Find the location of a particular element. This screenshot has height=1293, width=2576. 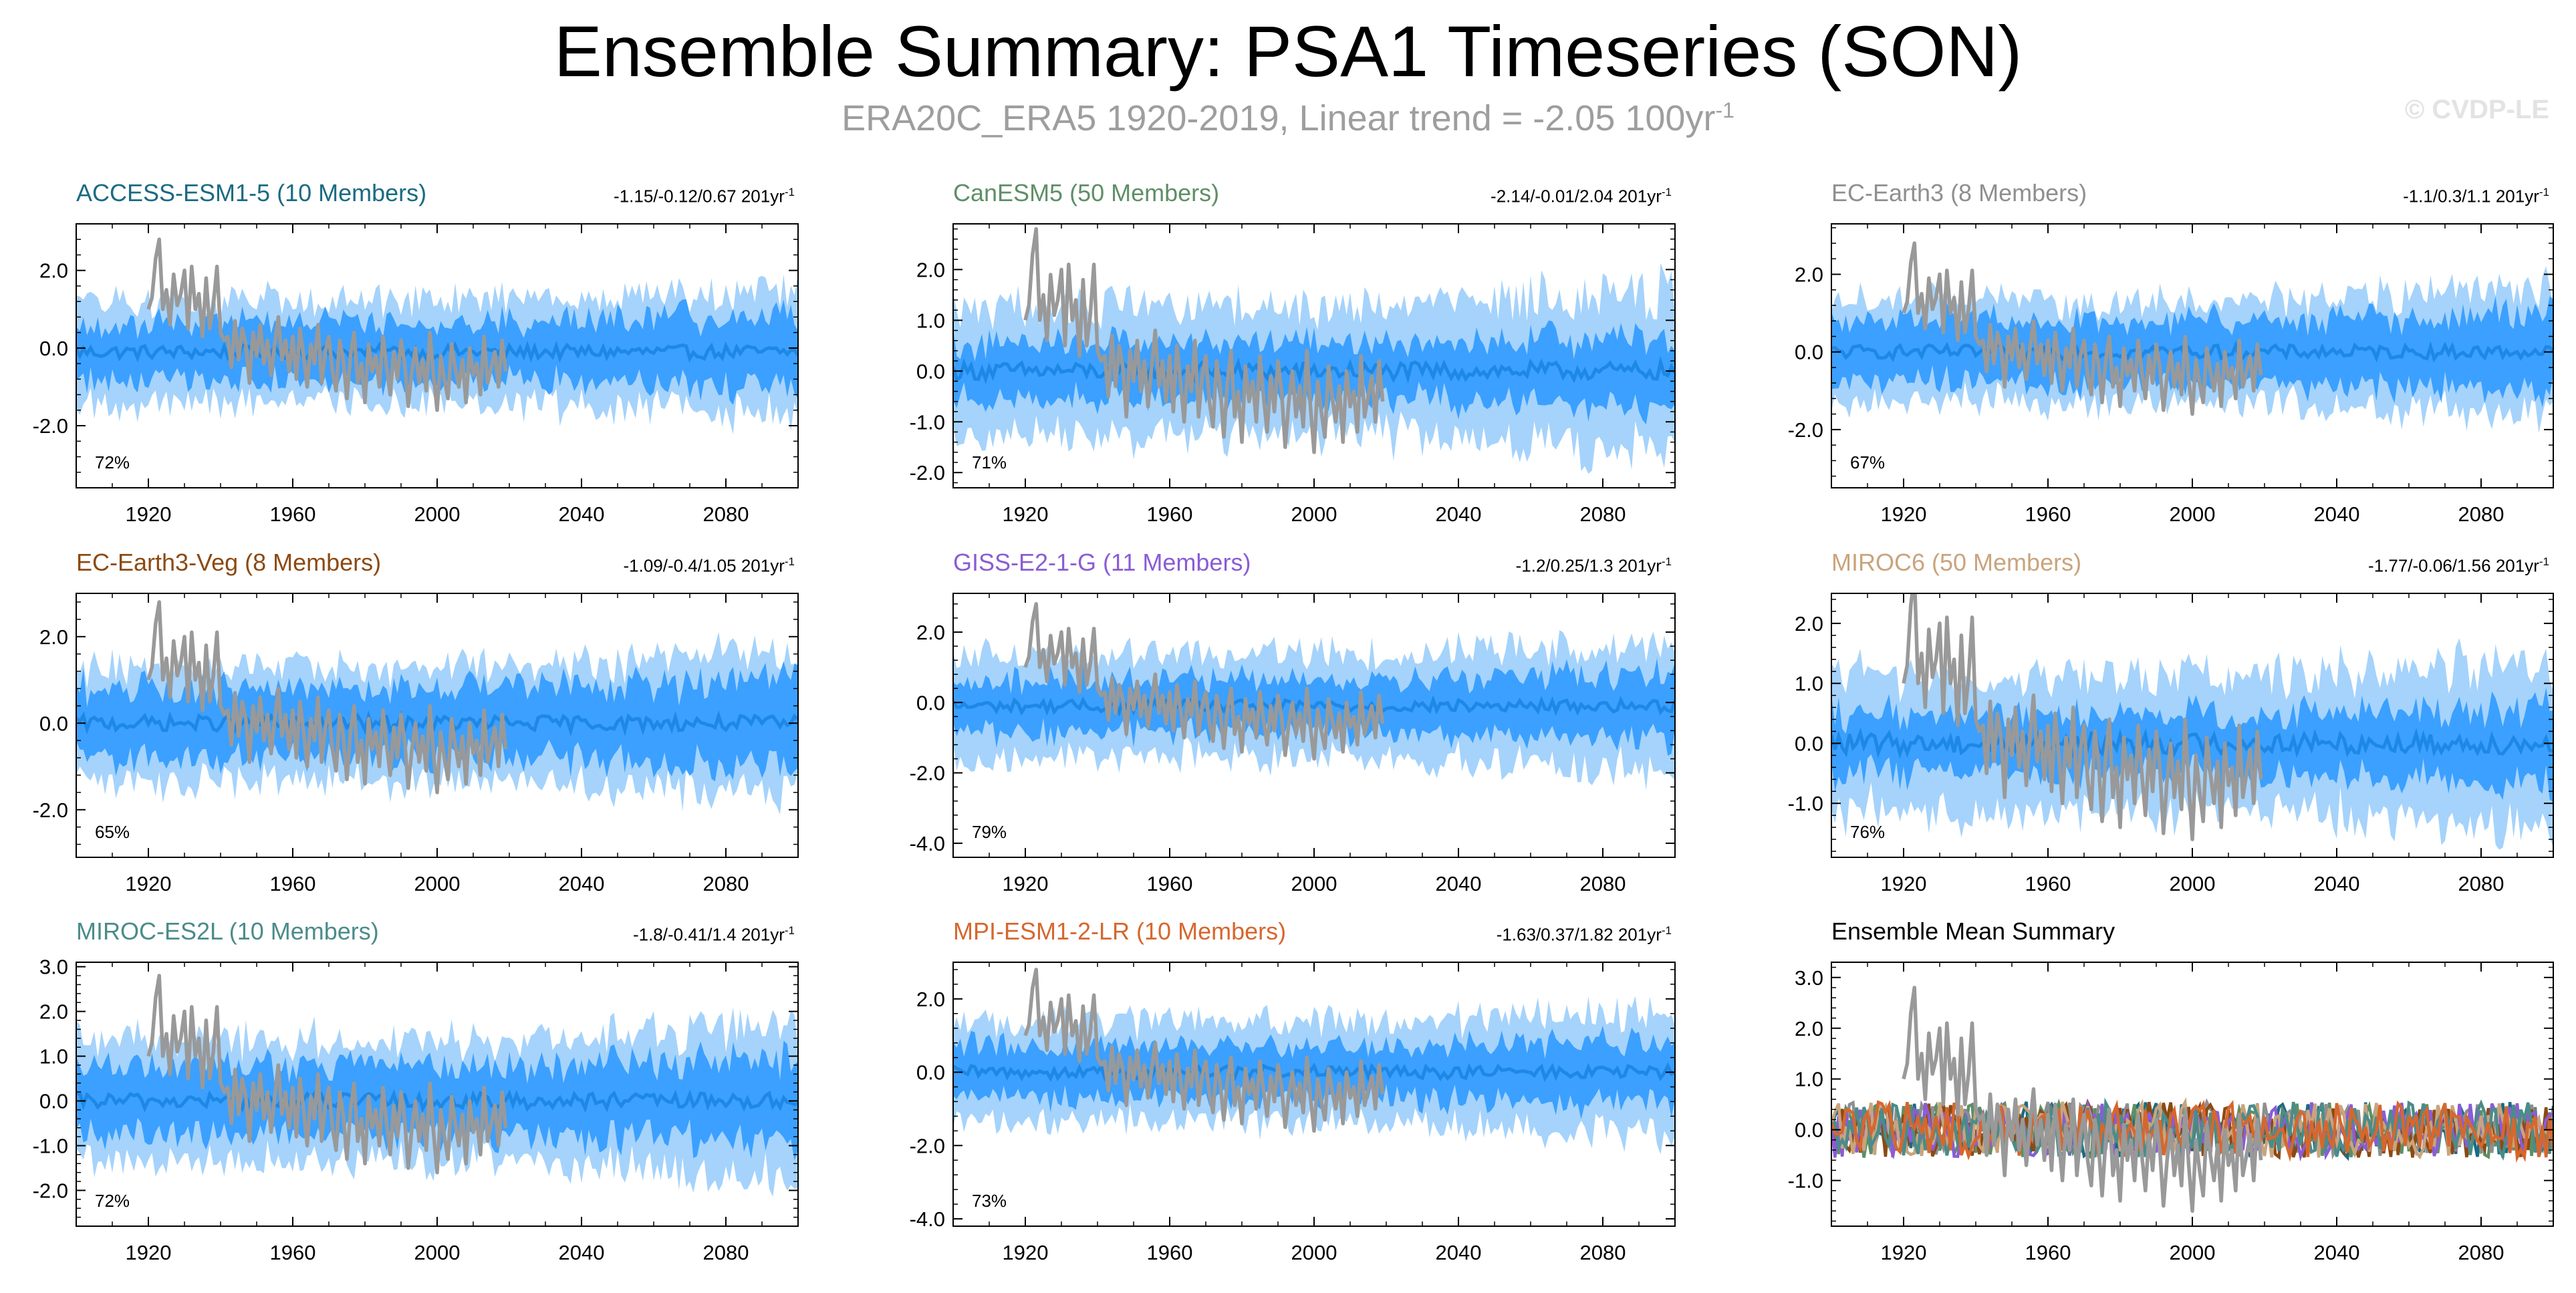

panel-trend-2: -1.1/0.3/1.1 201yr-1 is located at coordinates (2476, 196).